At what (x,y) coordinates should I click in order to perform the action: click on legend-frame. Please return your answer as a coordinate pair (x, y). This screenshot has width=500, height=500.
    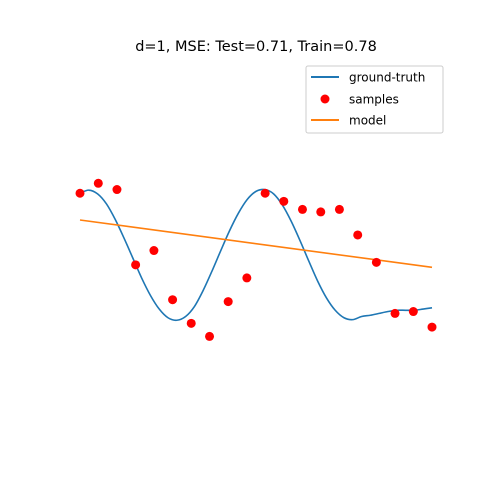
    Looking at the image, I should click on (374, 99).